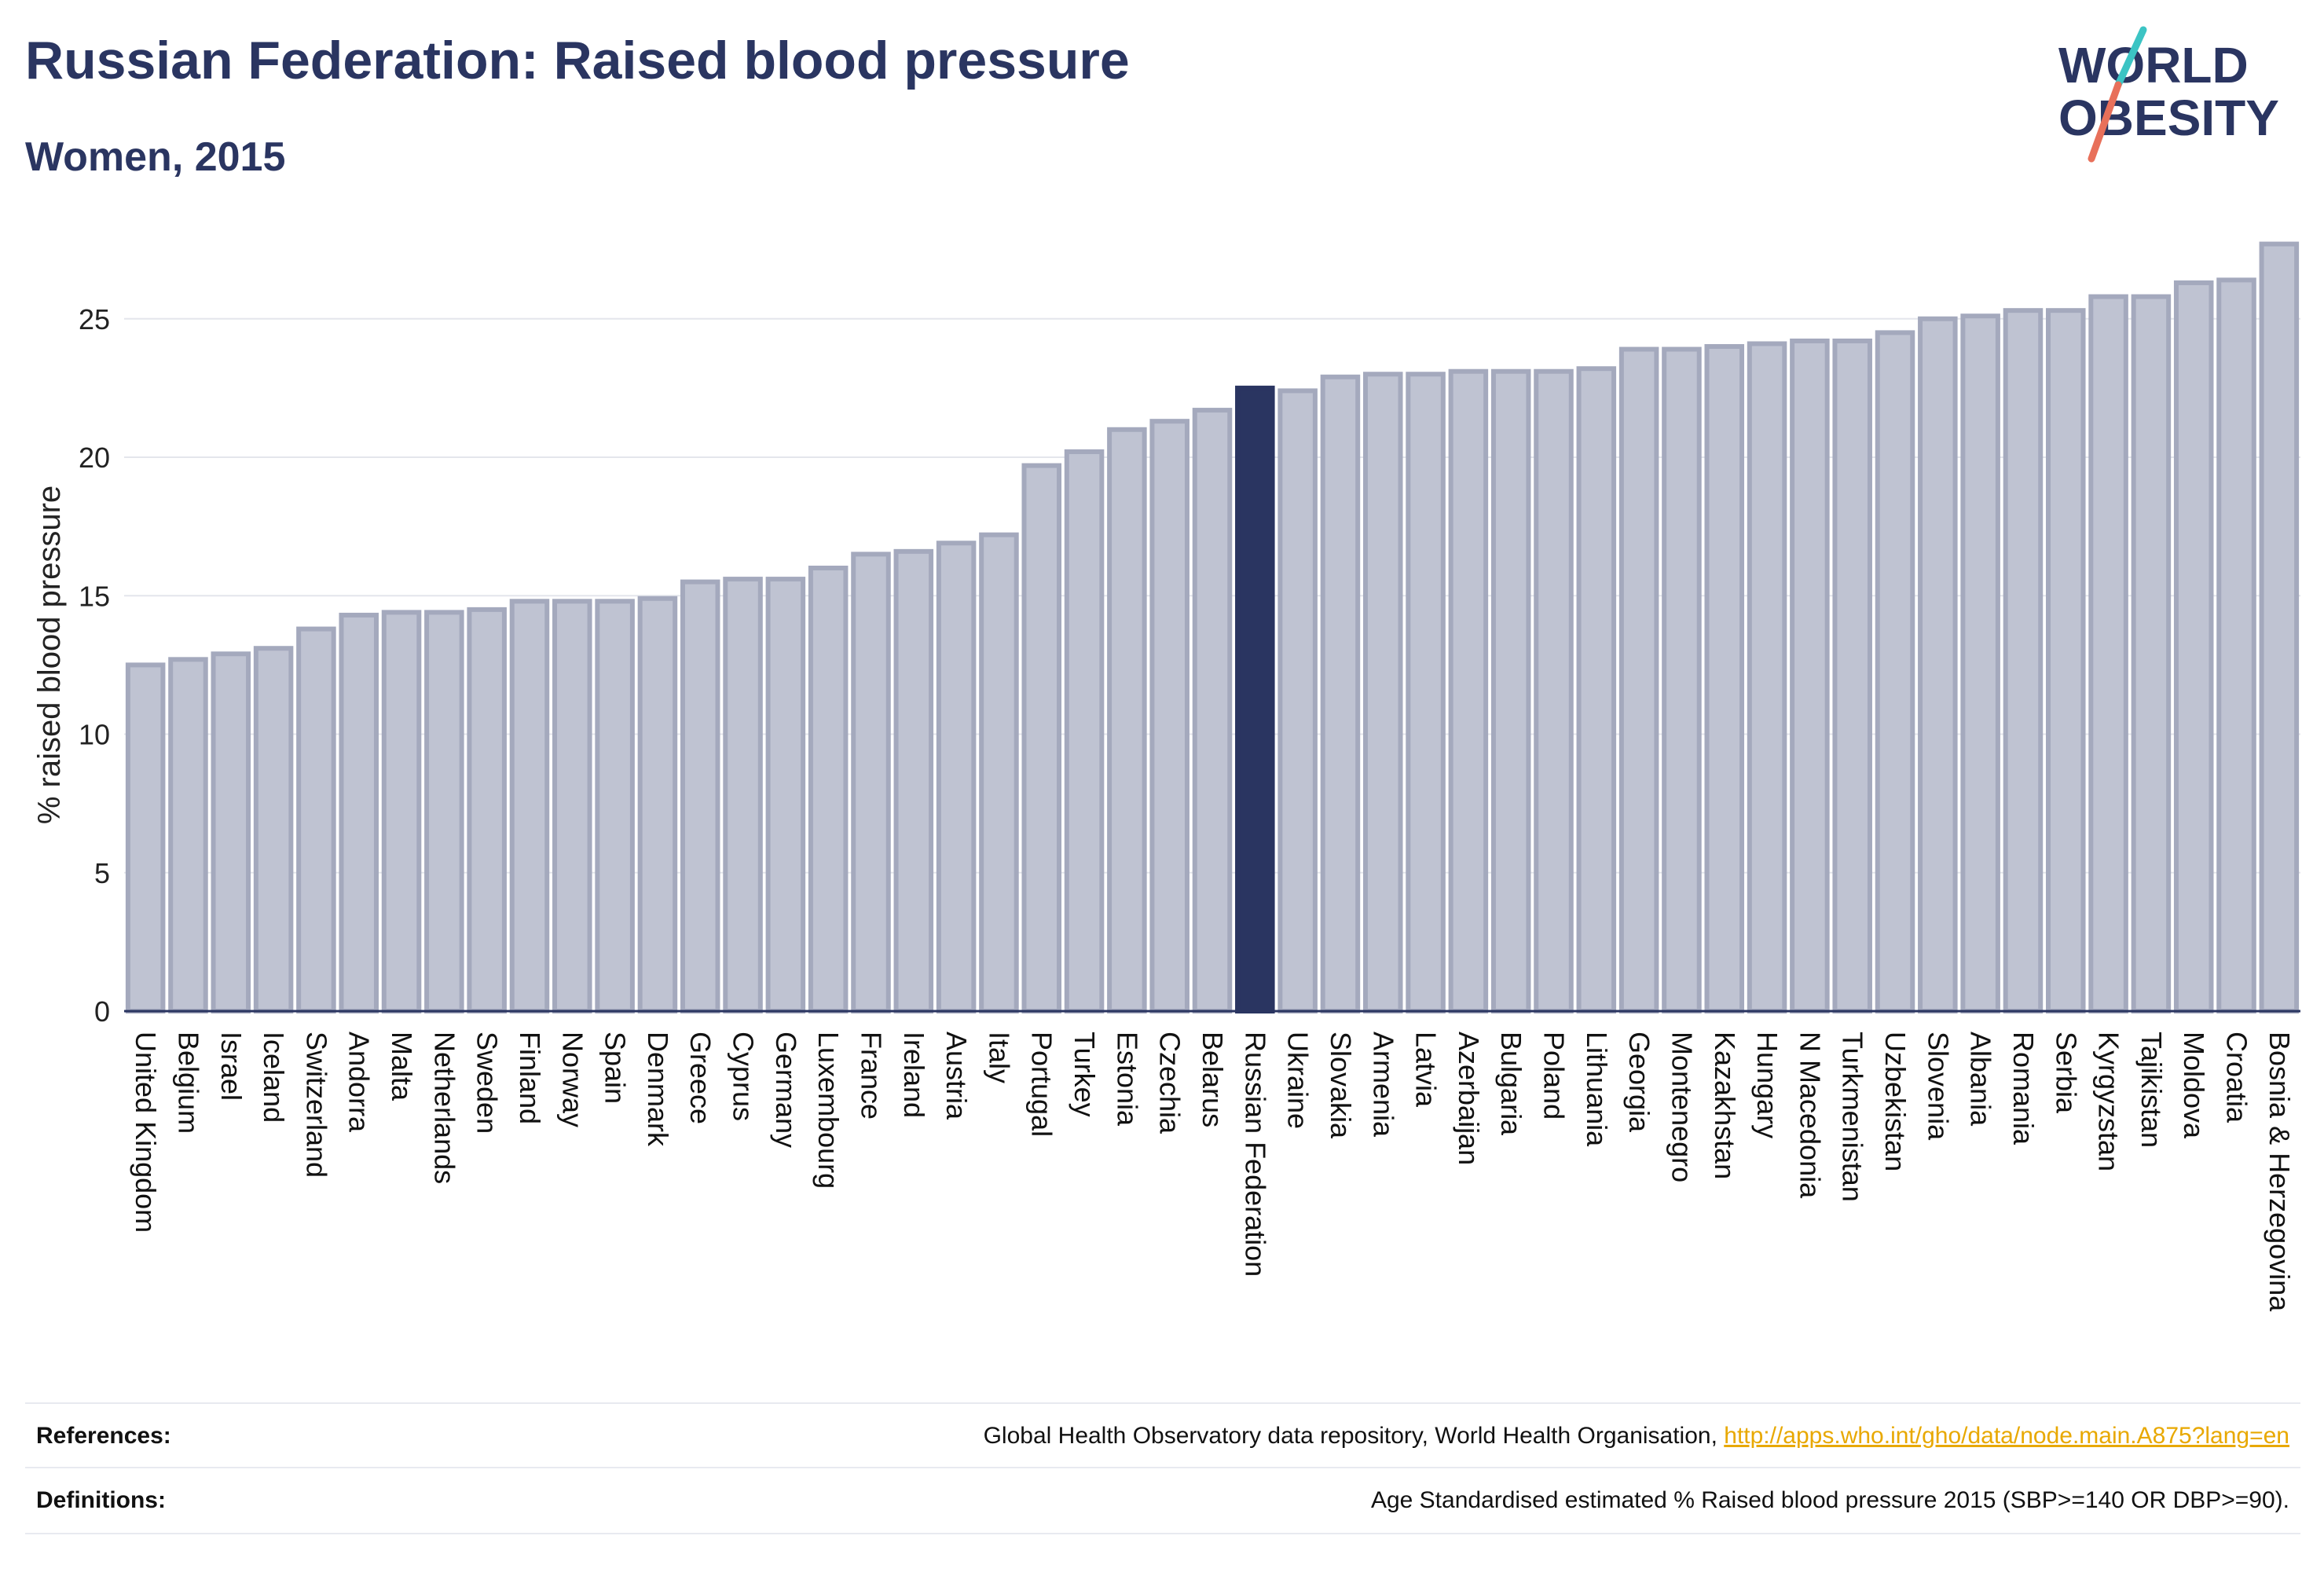  I want to click on references-label: References:, so click(103, 1436).